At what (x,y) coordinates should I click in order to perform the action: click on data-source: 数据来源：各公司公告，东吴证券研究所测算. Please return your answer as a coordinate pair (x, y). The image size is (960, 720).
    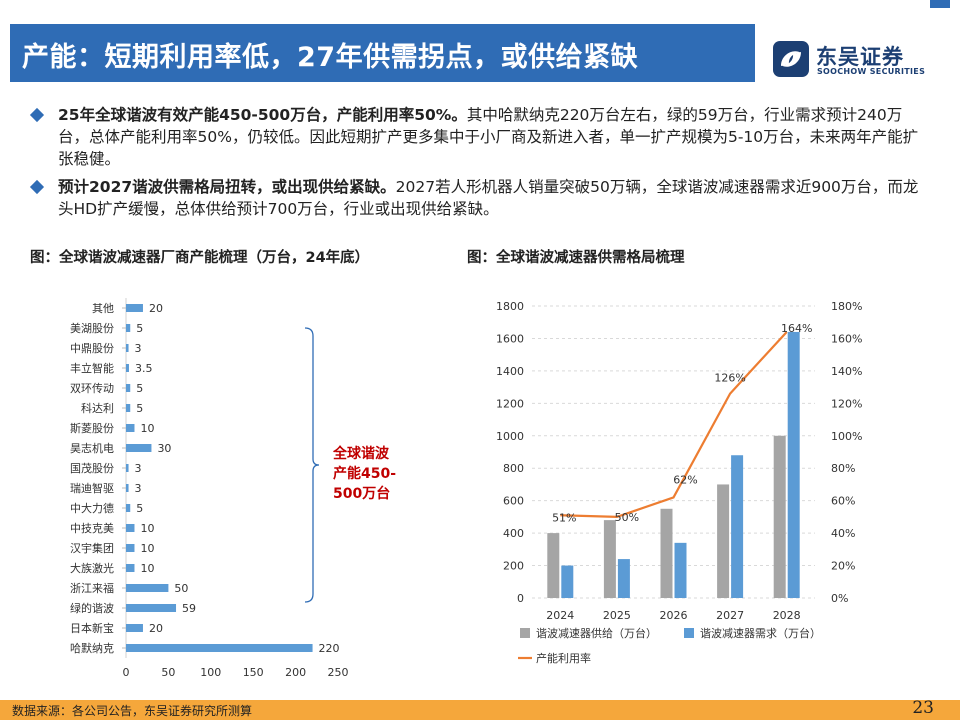
    Looking at the image, I should click on (132, 711).